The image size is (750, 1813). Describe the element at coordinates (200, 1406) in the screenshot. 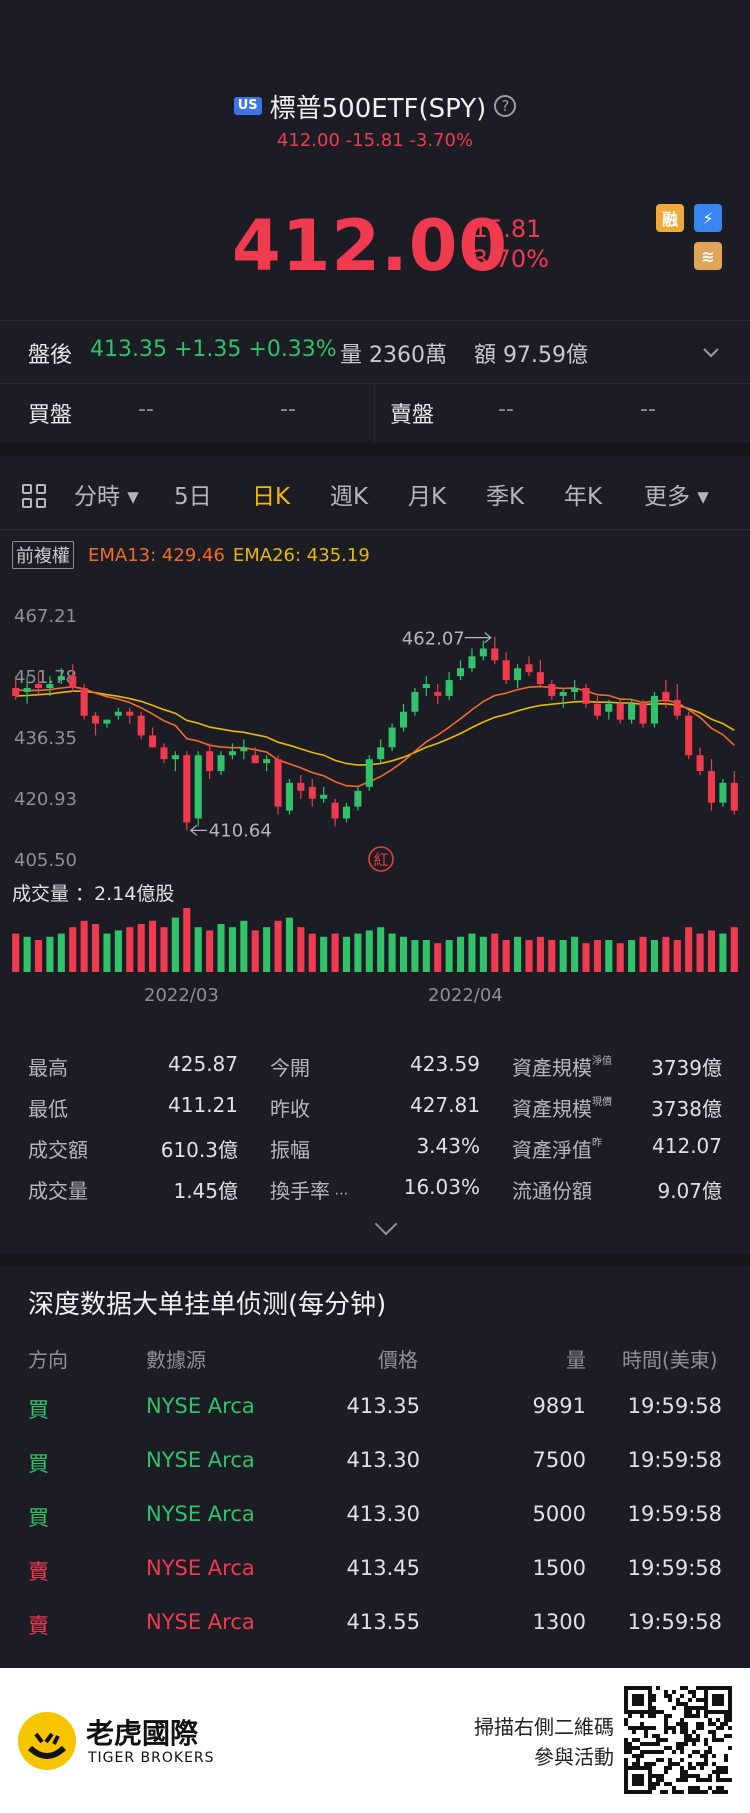

I see `source-cell: NYSE Arca` at that location.